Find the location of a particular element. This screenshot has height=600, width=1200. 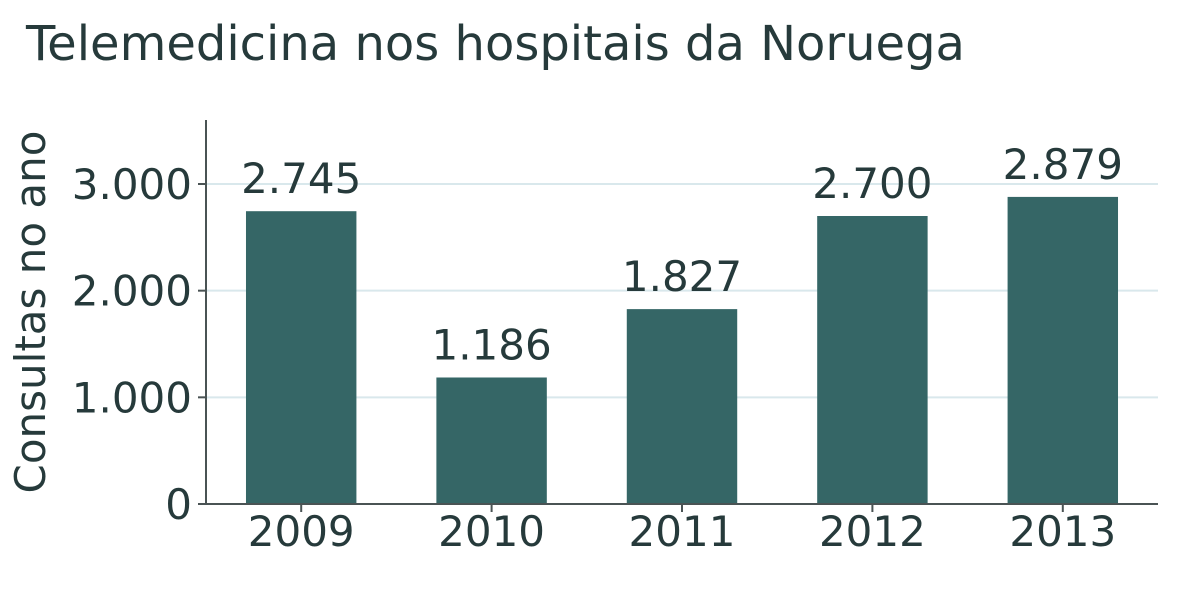

x-tick-label-2010: 2010 is located at coordinates (491, 531).